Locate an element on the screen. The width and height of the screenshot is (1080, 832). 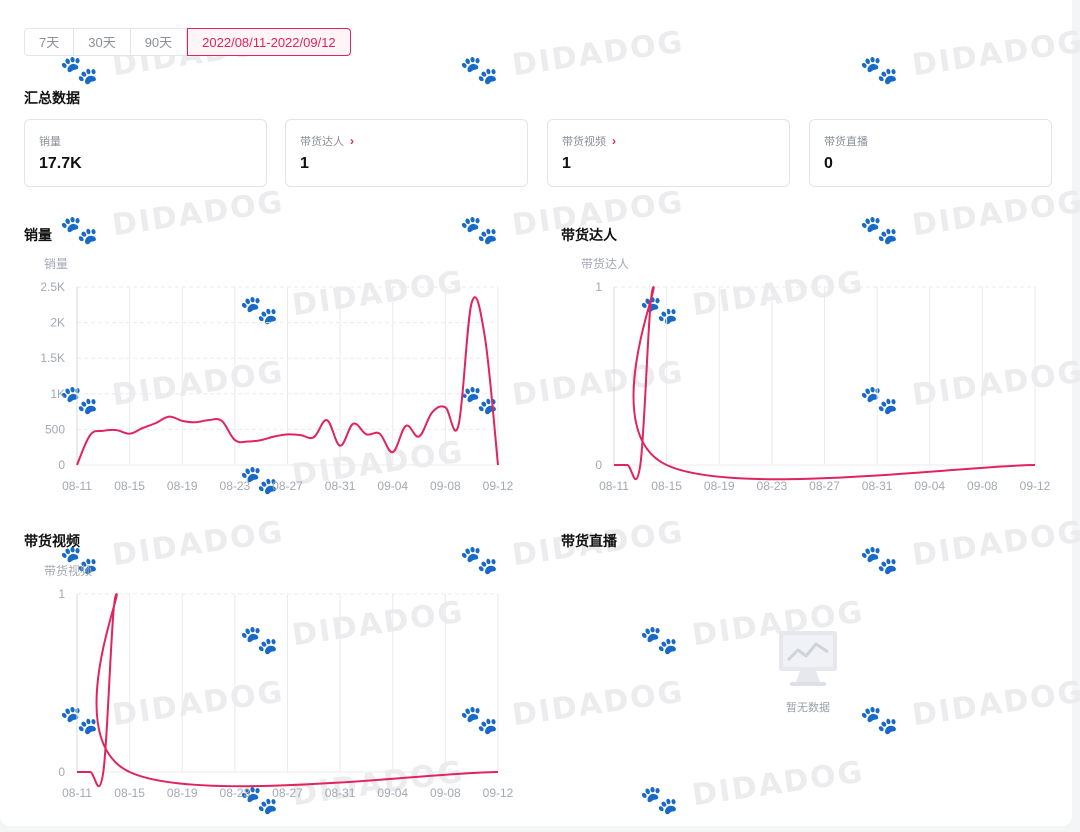
card-label: 带货直播 is located at coordinates (846, 142).